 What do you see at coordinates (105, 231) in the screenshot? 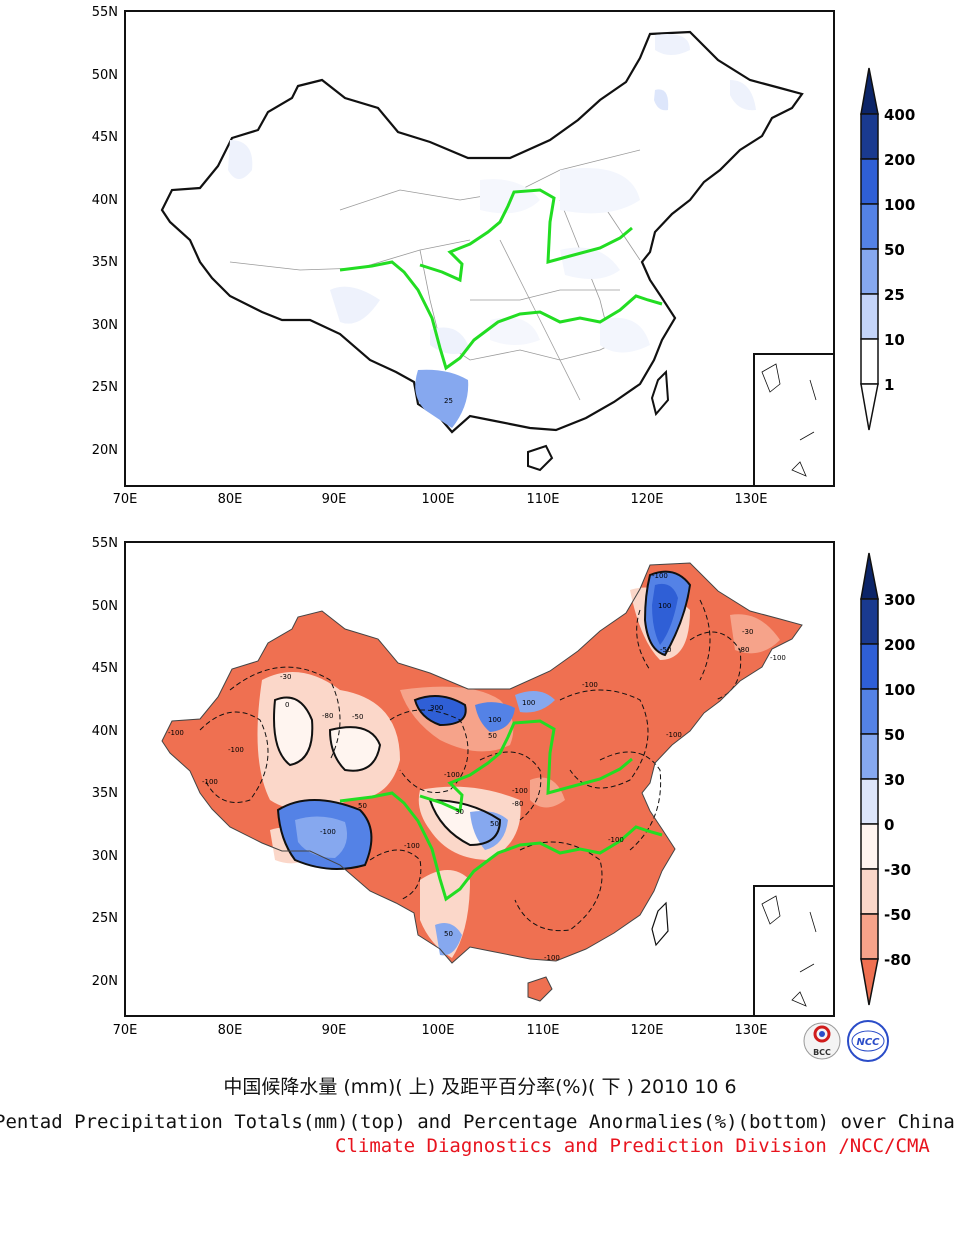
I see `top-lat-ticks: 55N 50N 45N 40N 35N 30N 25N 20N` at bounding box center [105, 231].